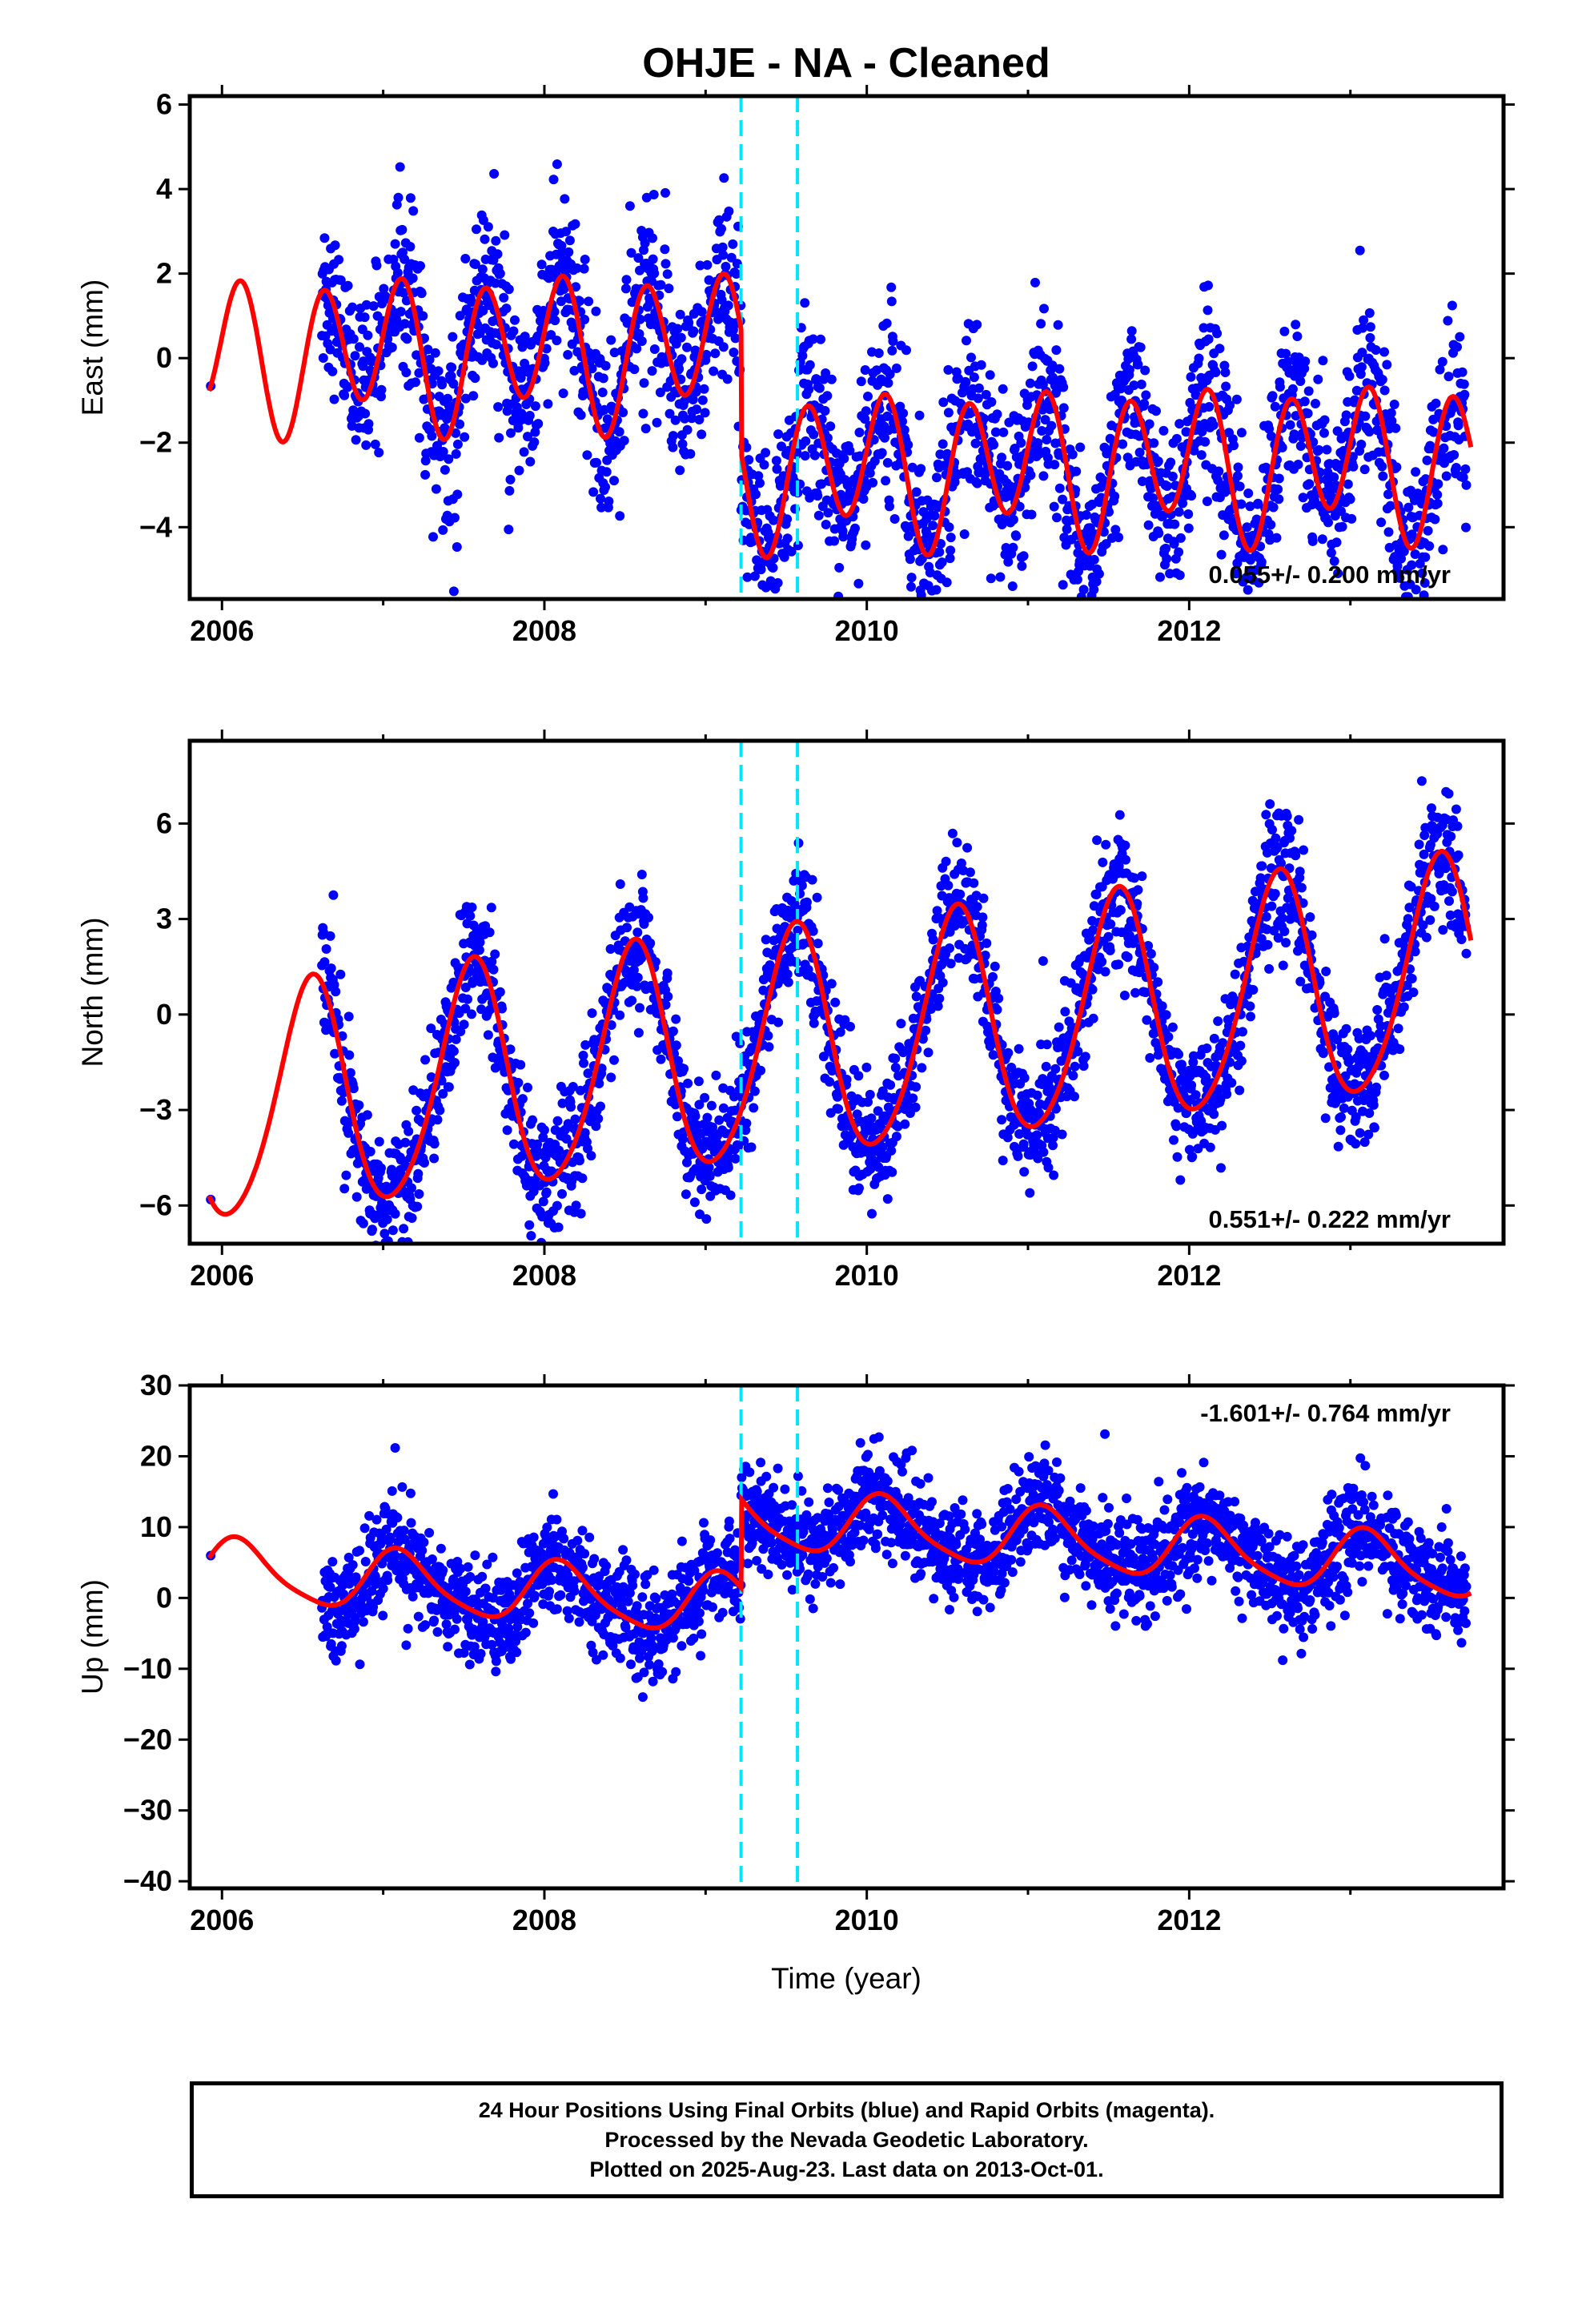 This screenshot has width=1582, height=2324. I want to click on y-tick-label: −2, so click(155, 443).